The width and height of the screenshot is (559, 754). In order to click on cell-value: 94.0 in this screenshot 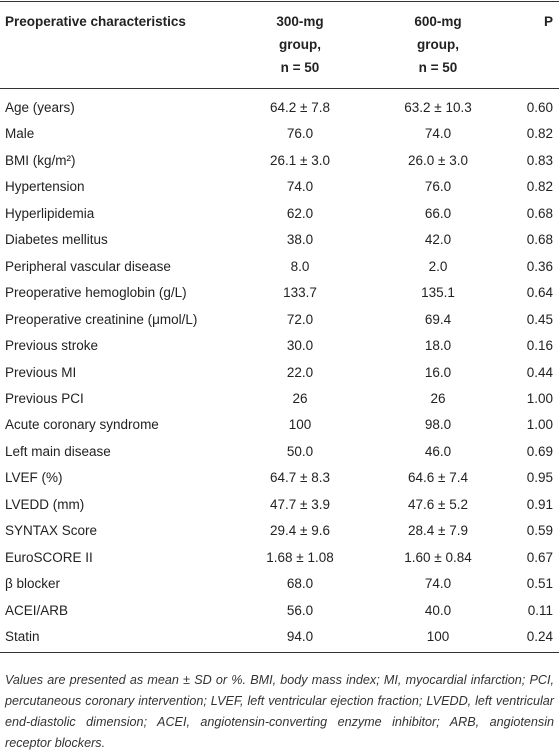, I will do `click(300, 636)`.